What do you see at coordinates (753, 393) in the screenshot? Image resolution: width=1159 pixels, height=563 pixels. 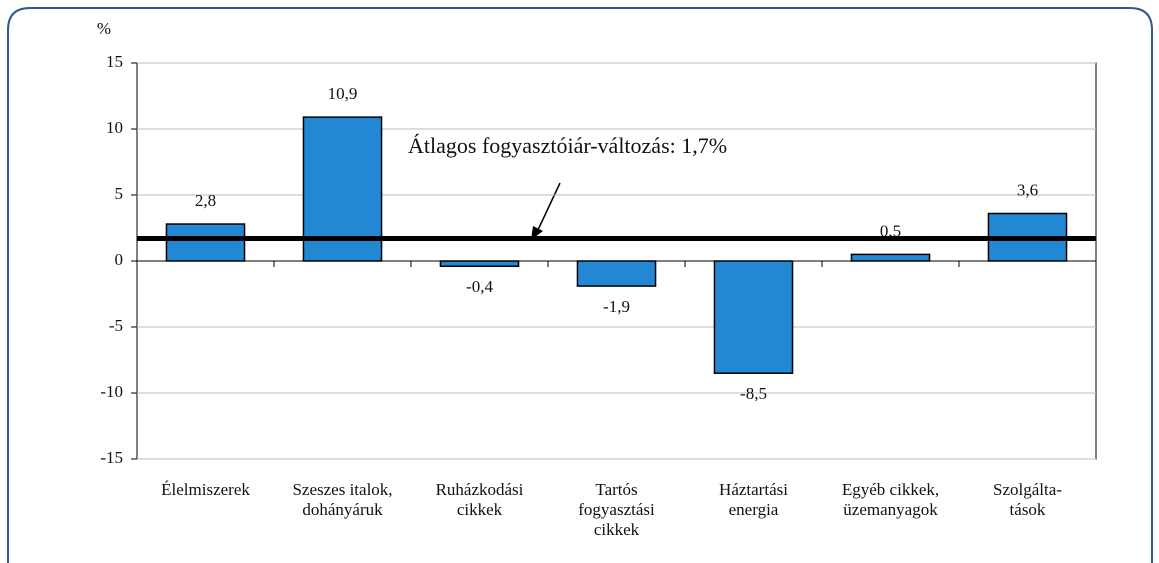 I see `value-label: -8,5` at bounding box center [753, 393].